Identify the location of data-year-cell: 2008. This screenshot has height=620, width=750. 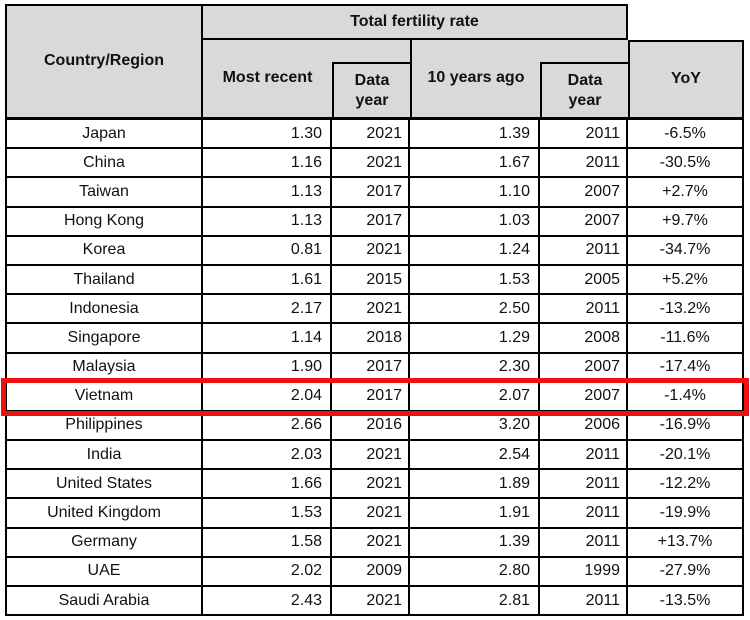
(584, 339).